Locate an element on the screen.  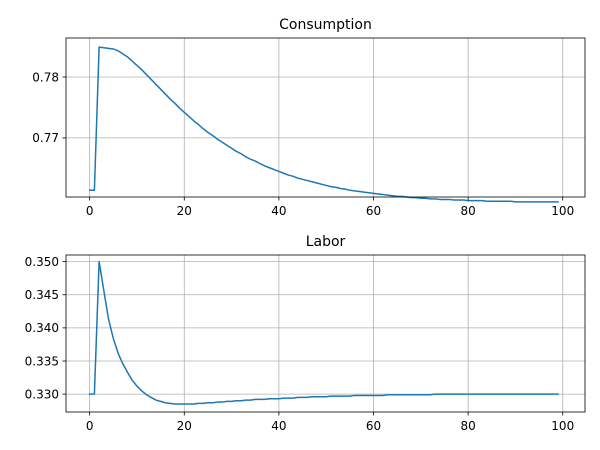
y-tick-label: 0.335 is located at coordinates (42, 361).